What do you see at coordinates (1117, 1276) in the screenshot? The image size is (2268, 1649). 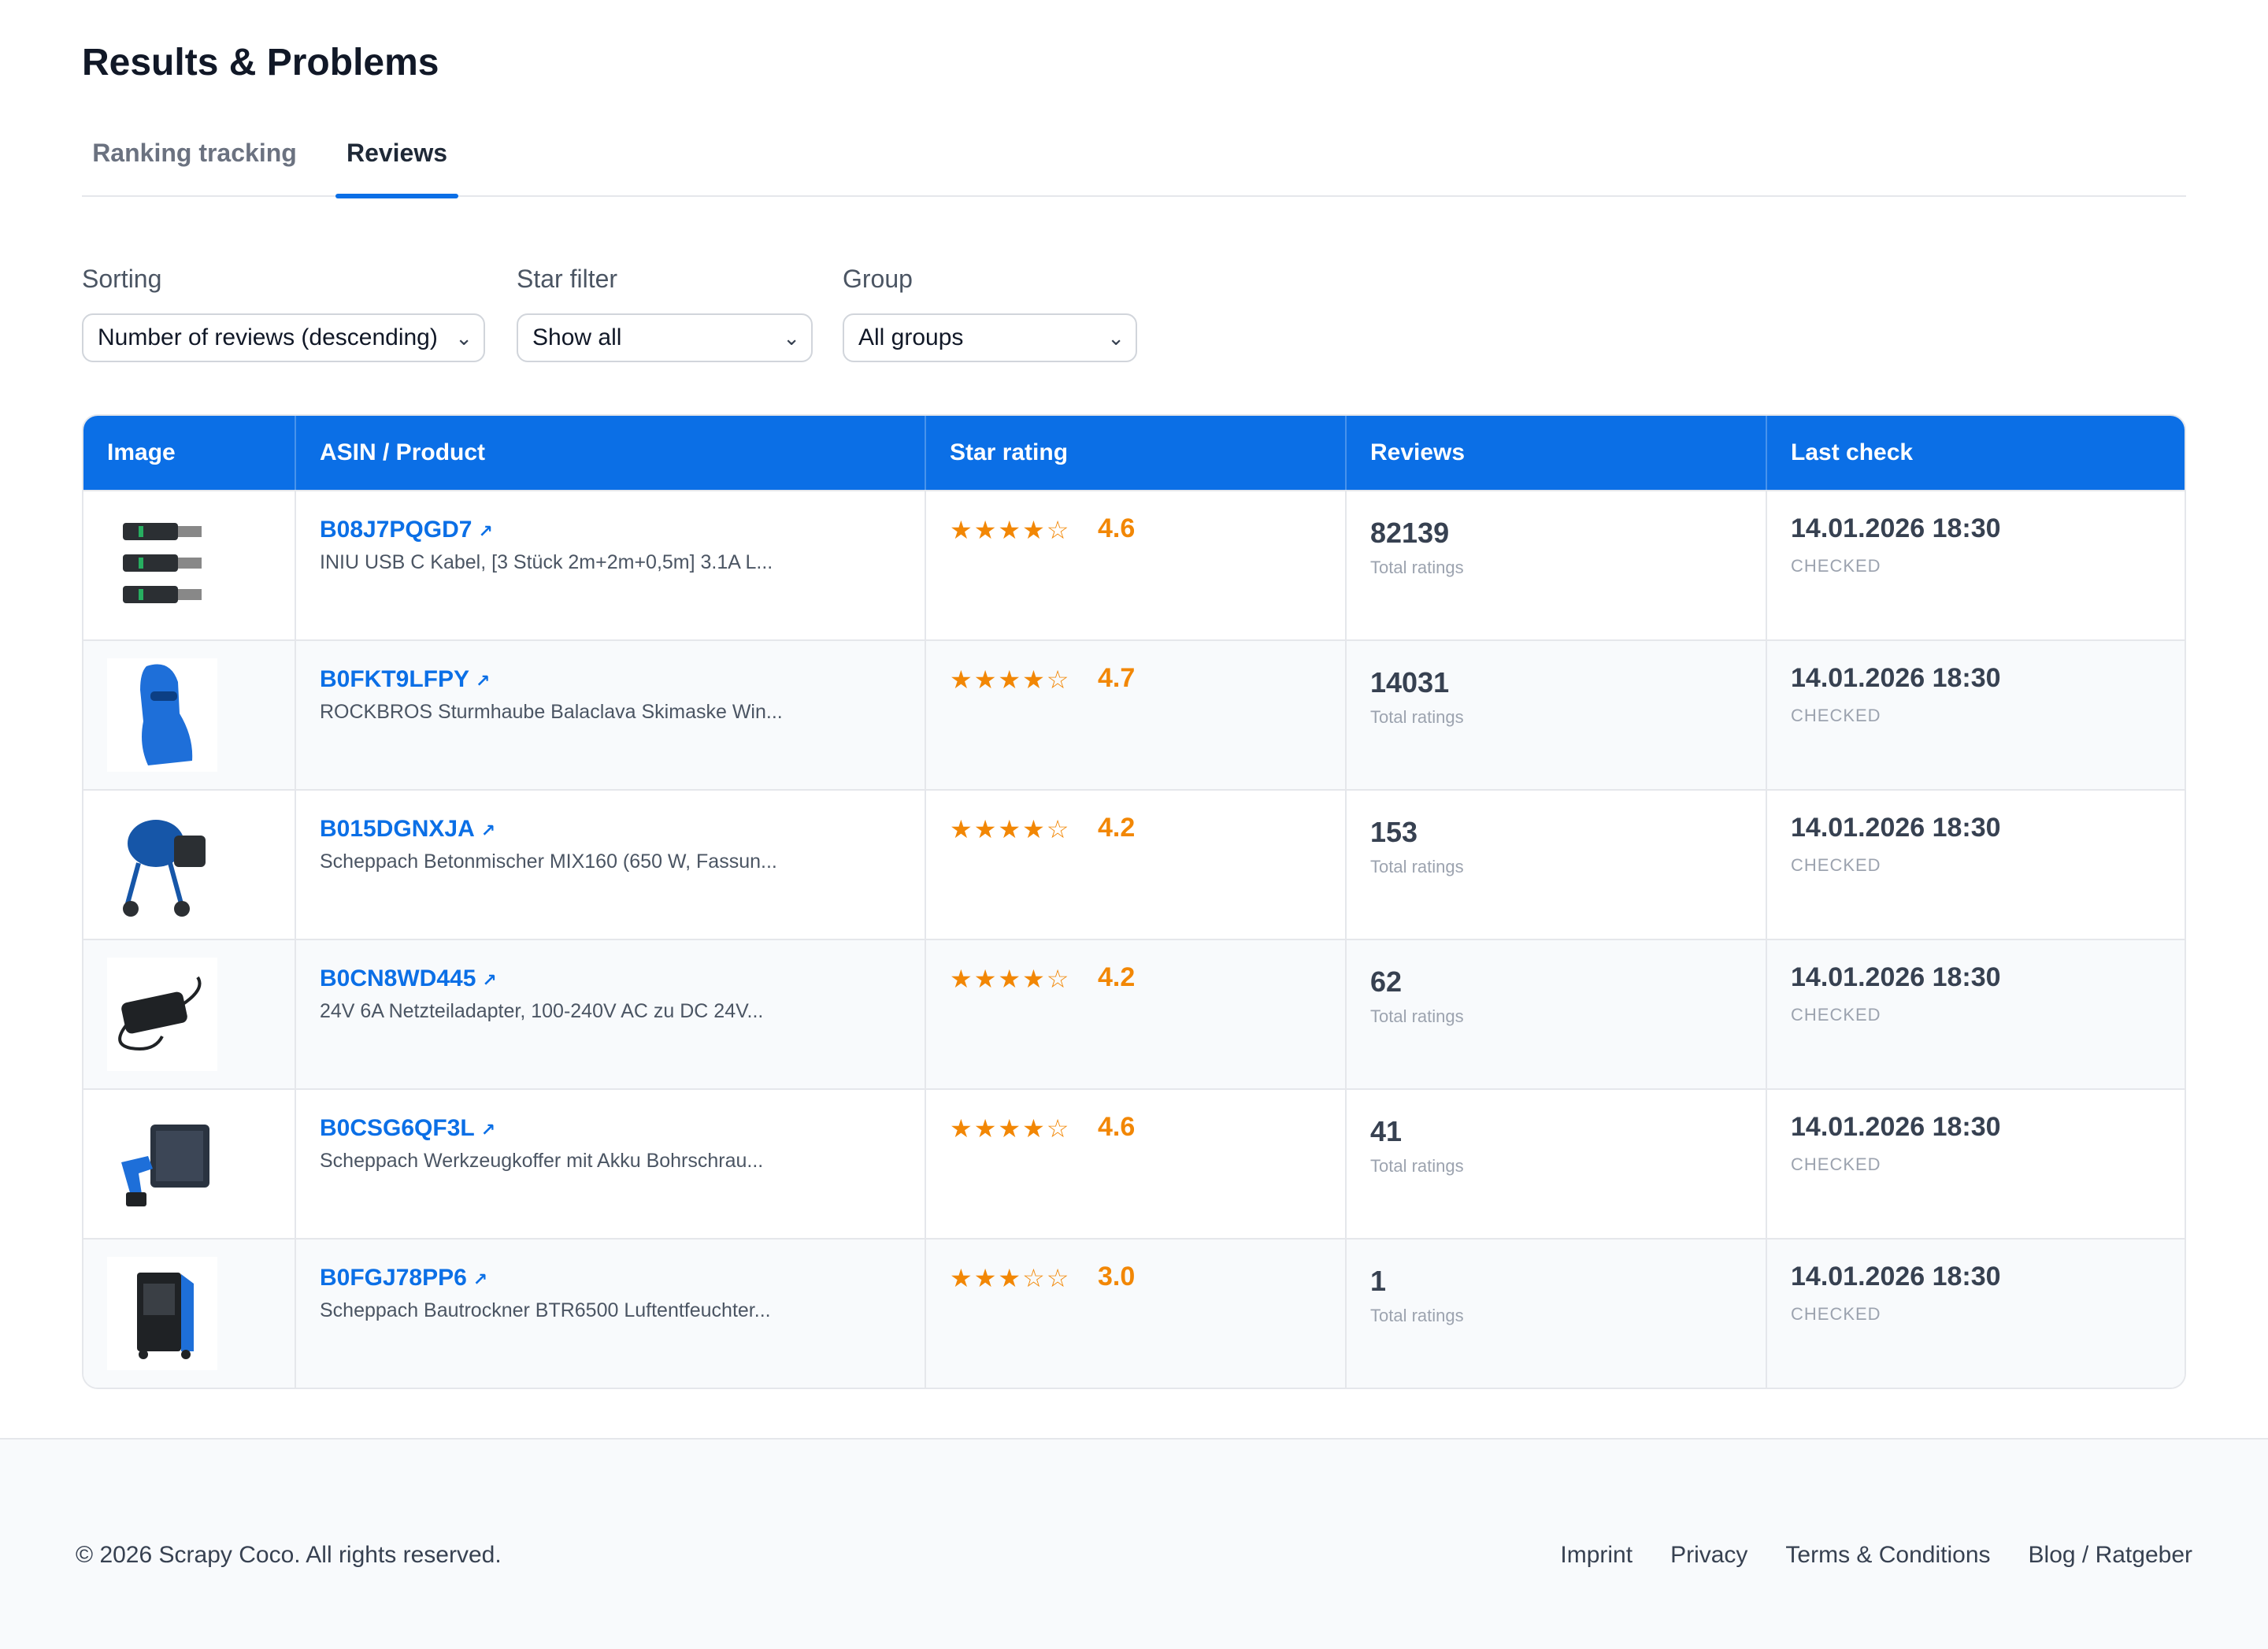 I see `rating-value: 3.0` at bounding box center [1117, 1276].